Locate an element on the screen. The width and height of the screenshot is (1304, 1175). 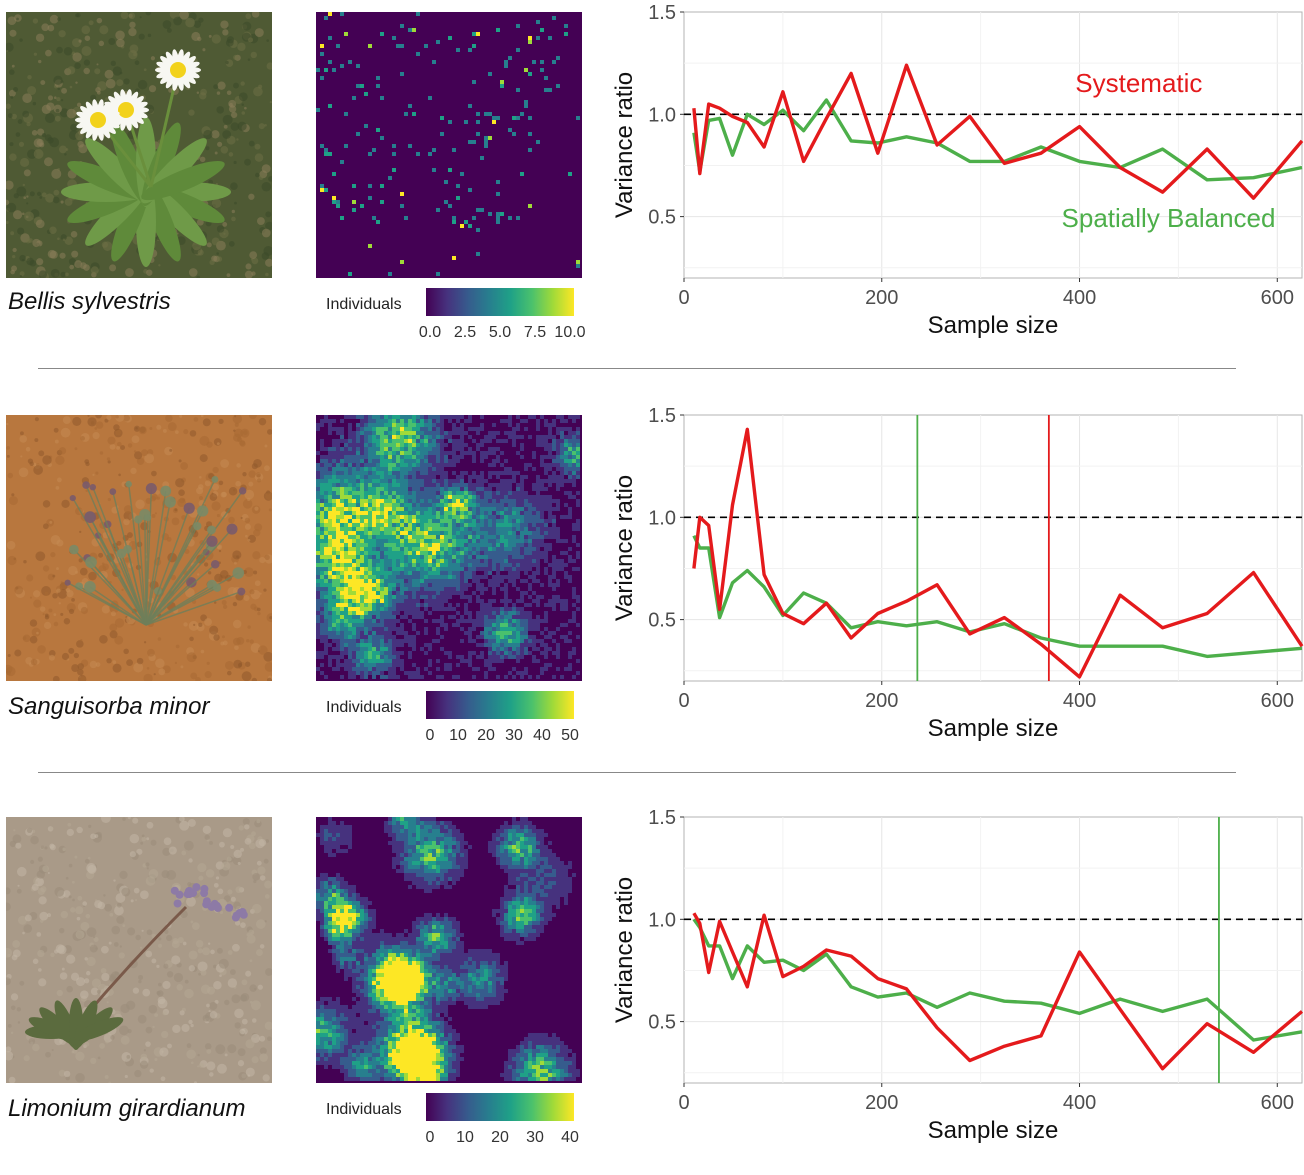
legend-title-1: Individuals is located at coordinates (364, 305).